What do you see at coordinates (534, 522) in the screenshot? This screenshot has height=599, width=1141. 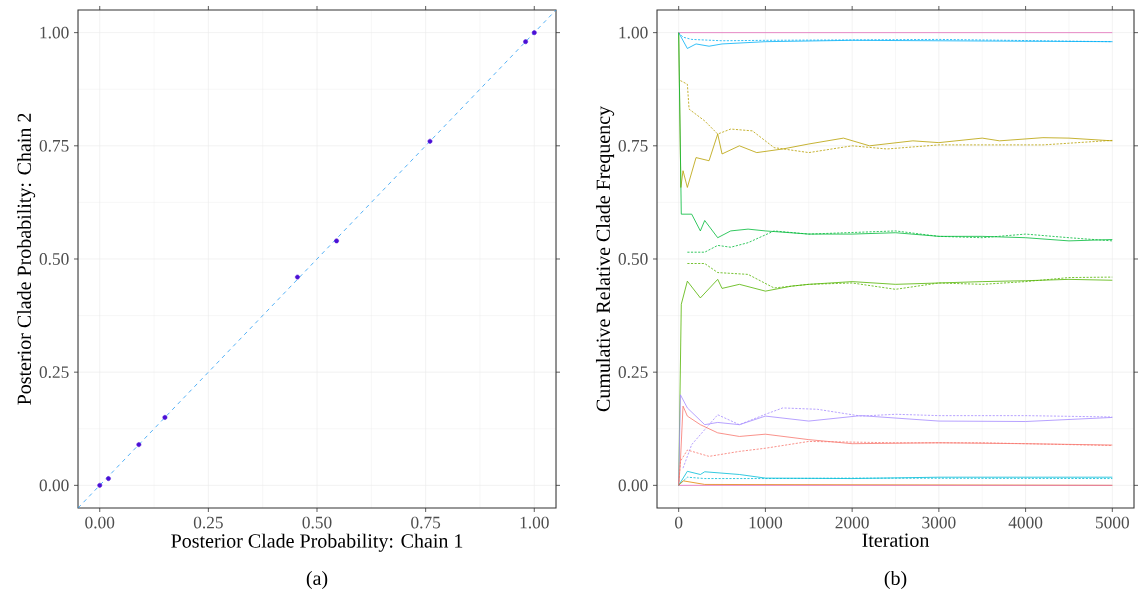 I see `x-tick-label: 1.00` at bounding box center [534, 522].